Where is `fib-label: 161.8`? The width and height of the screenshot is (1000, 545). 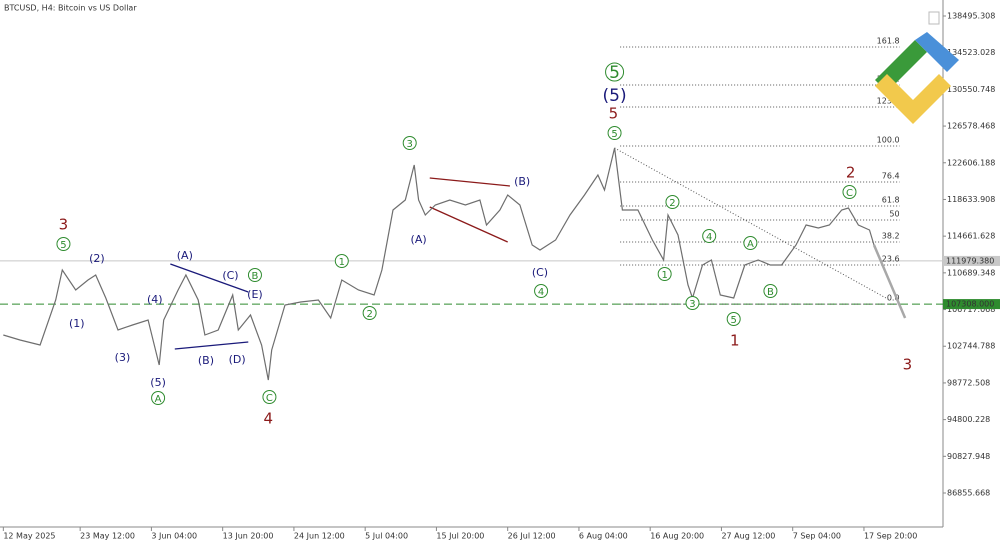
fib-label: 161.8 is located at coordinates (888, 40).